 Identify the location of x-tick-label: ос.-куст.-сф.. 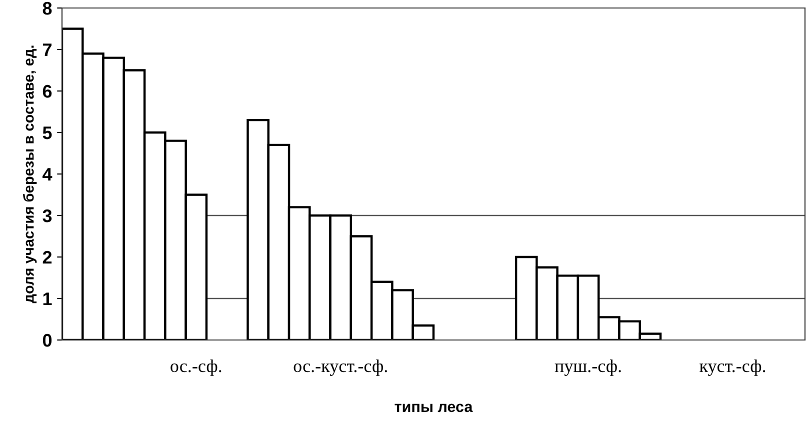
(340, 367).